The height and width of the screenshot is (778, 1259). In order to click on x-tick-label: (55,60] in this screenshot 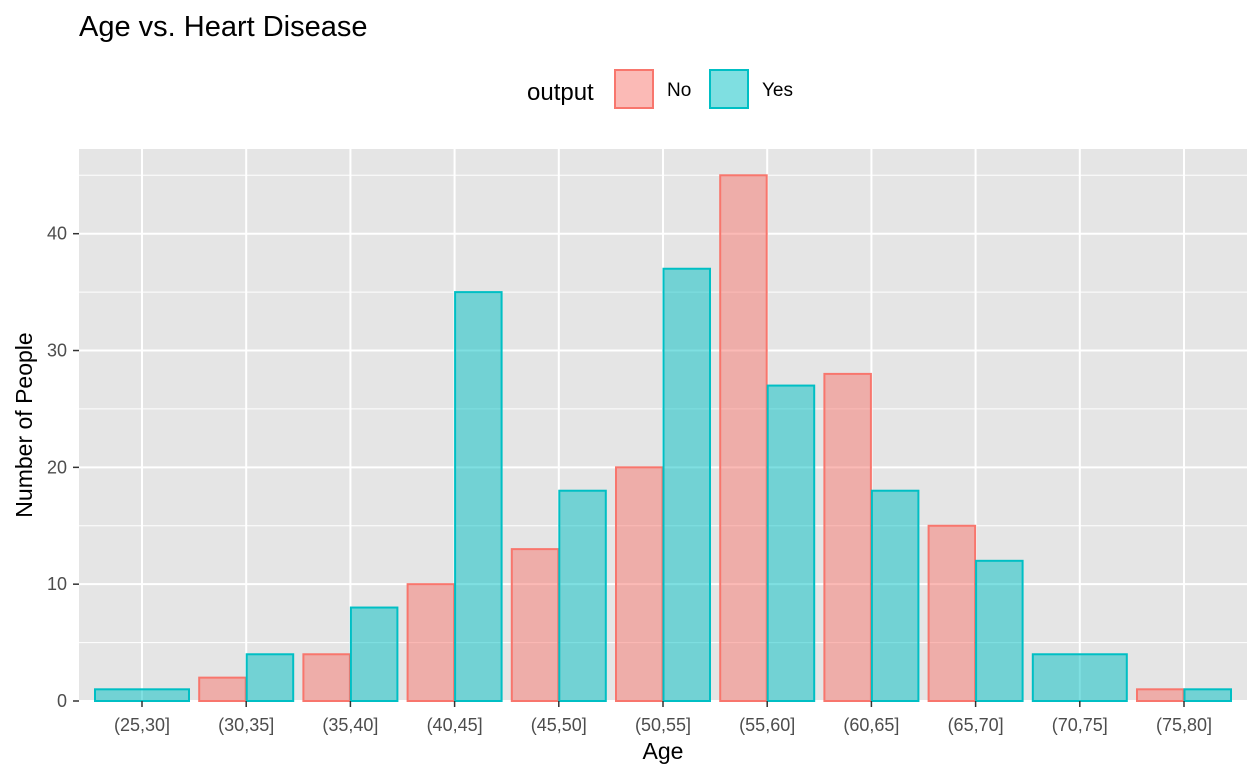, I will do `click(767, 725)`.